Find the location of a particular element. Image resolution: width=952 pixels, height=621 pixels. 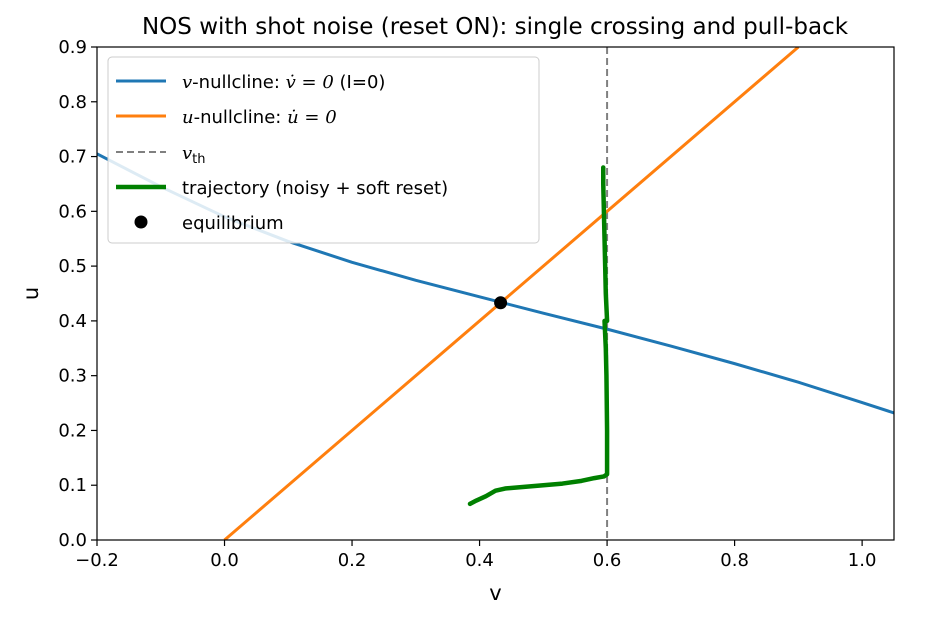

legend-label-v-nullcline: v-nullcline: v̇ = 0 (I=0) is located at coordinates (283, 82).